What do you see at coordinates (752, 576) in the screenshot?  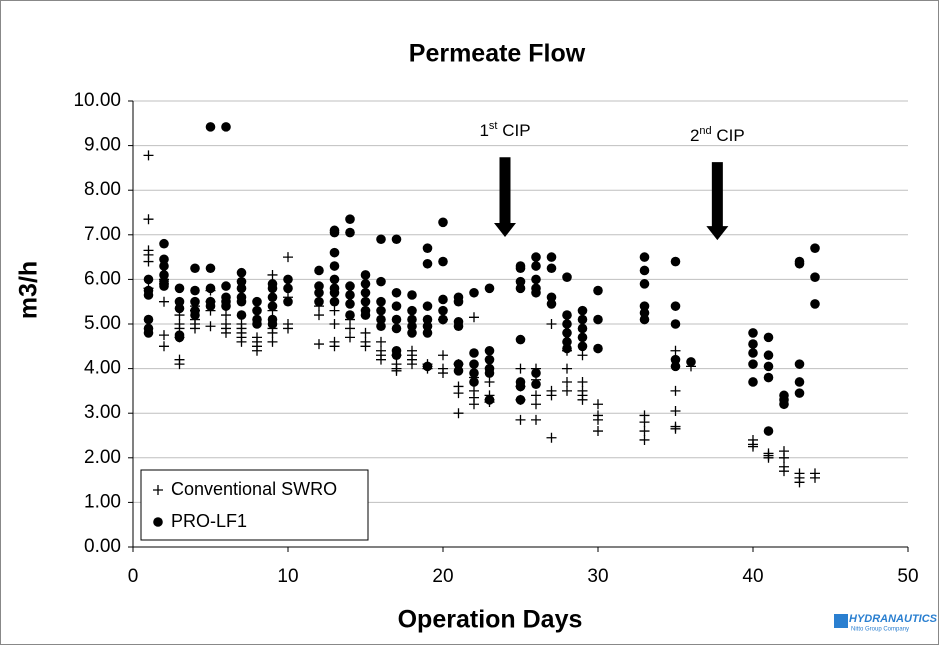 I see `x-tick-label: 40` at bounding box center [752, 576].